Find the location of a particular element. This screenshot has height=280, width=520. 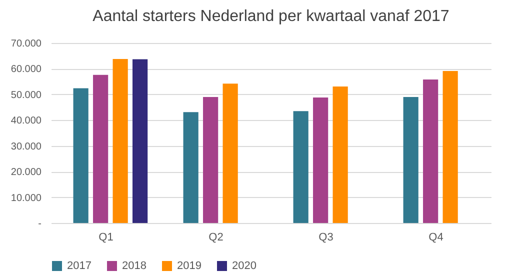

y-tick-label: 30.000 is located at coordinates (26, 146).